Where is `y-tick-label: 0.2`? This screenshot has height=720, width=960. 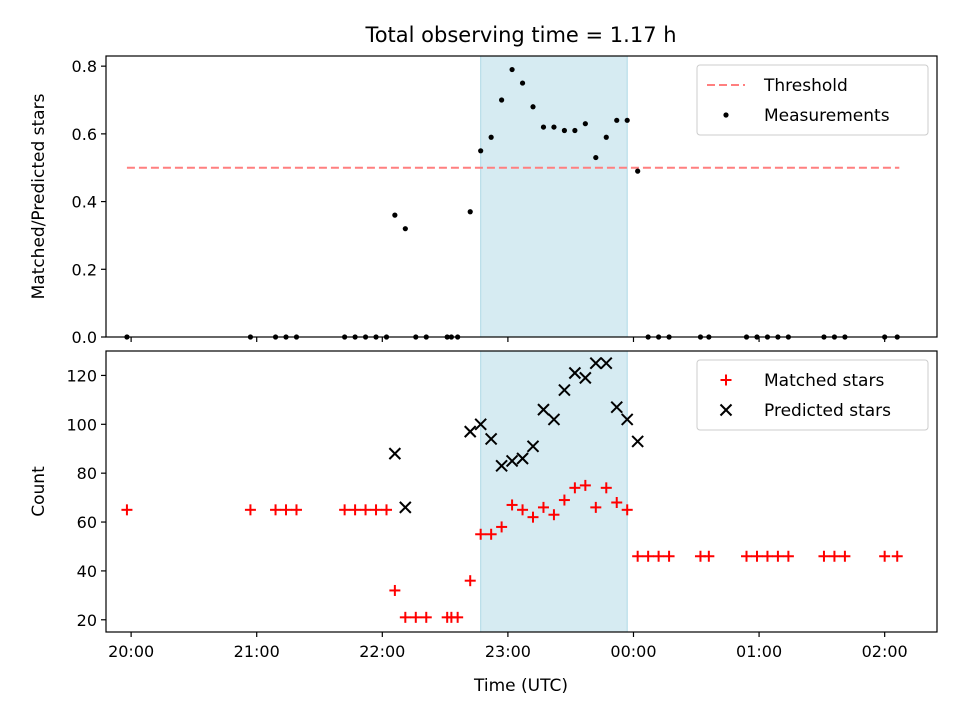 y-tick-label: 0.2 is located at coordinates (84, 269).